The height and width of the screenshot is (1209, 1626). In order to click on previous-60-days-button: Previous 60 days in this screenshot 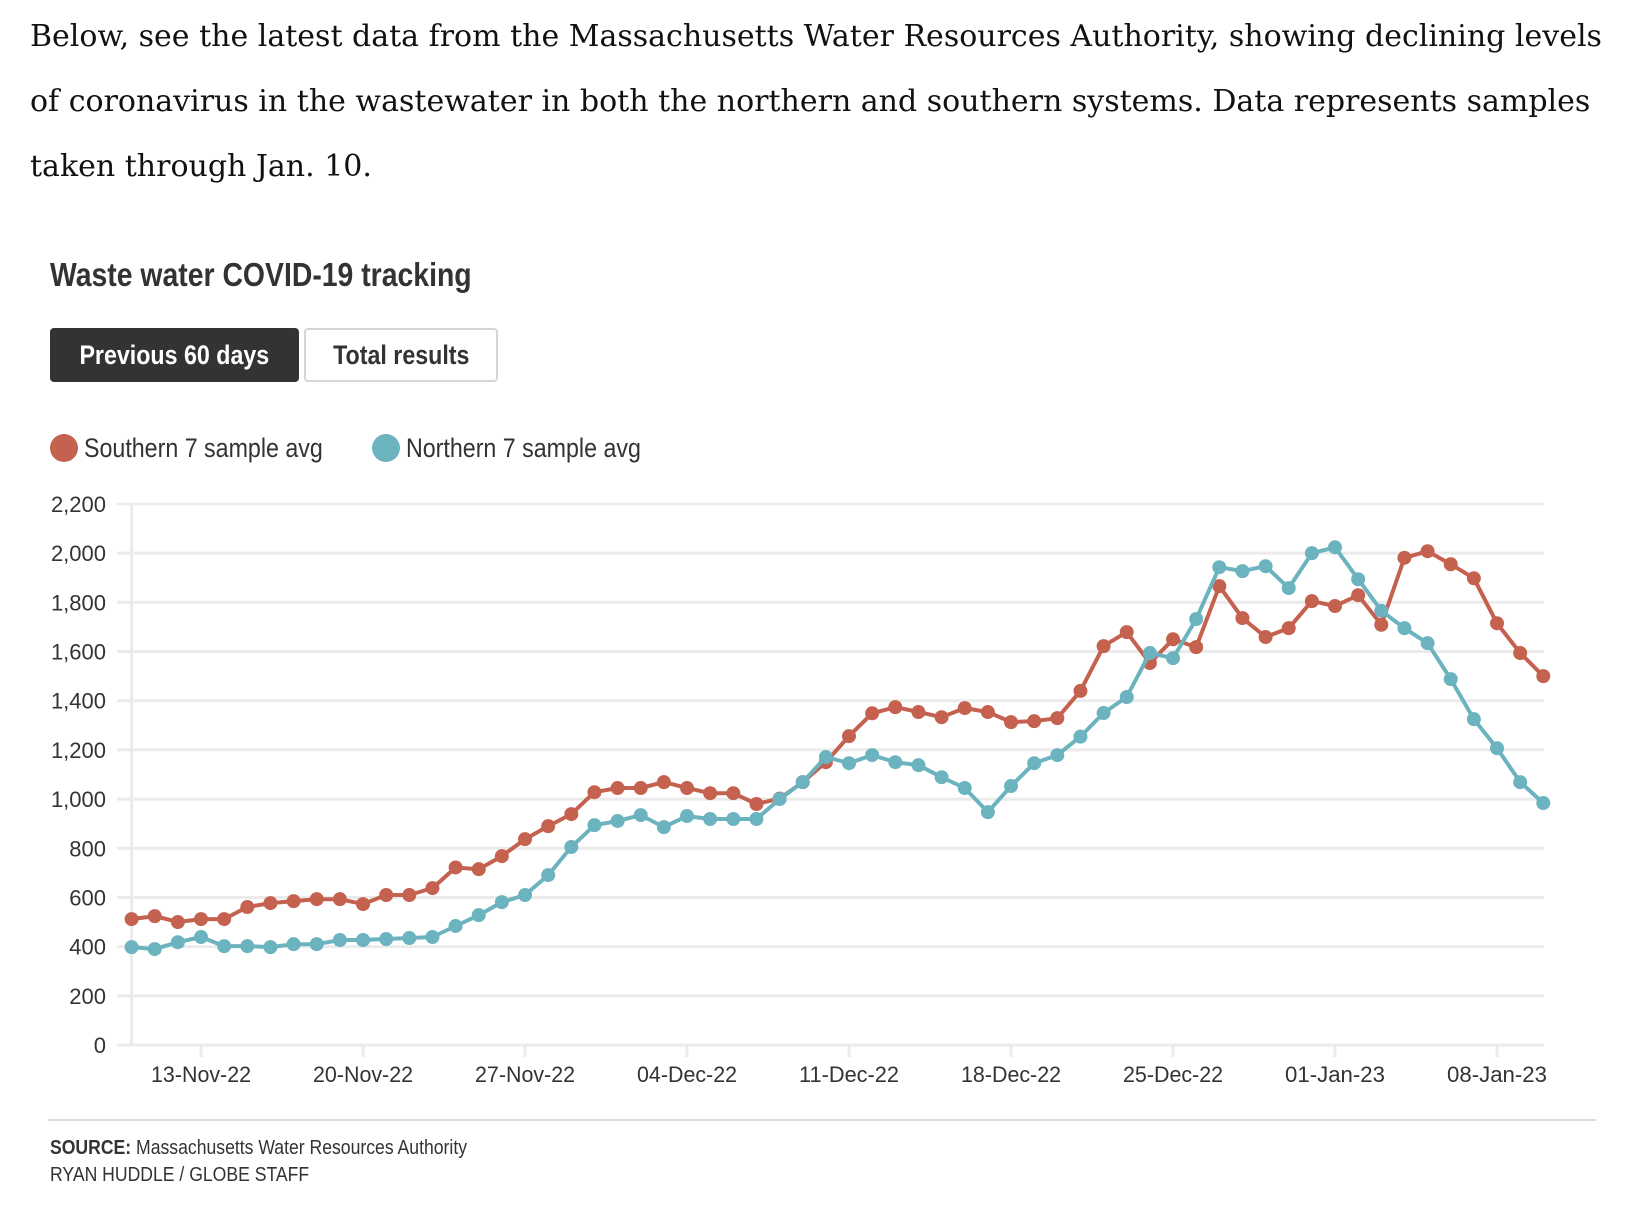, I will do `click(174, 355)`.